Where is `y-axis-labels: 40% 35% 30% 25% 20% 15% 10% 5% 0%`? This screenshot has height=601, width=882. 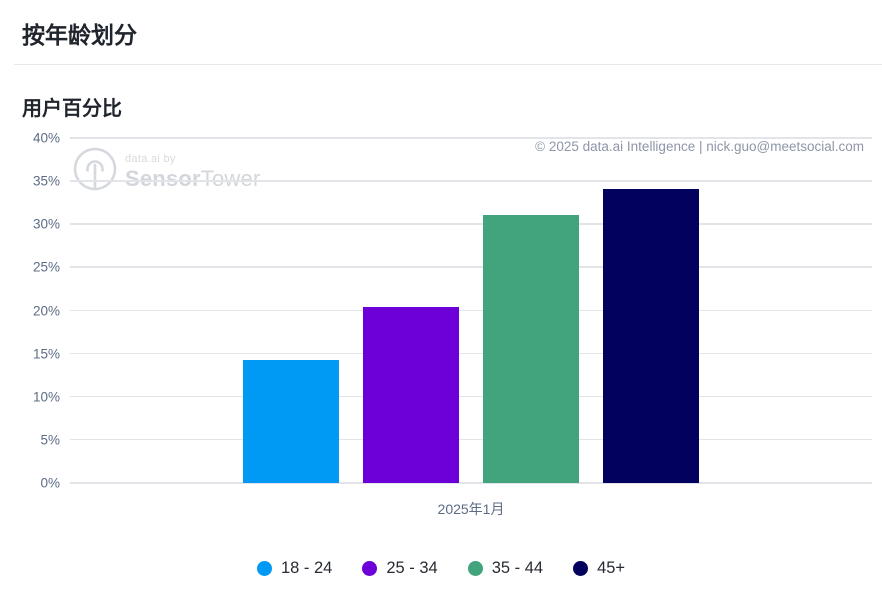 y-axis-labels: 40% 35% 30% 25% 20% 15% 10% 5% 0% is located at coordinates (30, 311).